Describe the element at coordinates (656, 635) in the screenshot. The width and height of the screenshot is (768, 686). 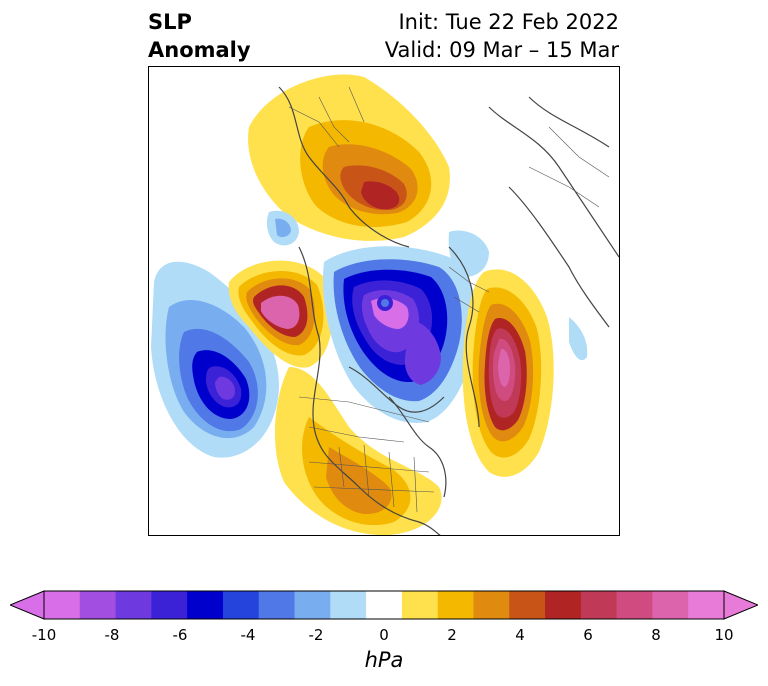
I see `colorbar-tick-label: 8` at that location.